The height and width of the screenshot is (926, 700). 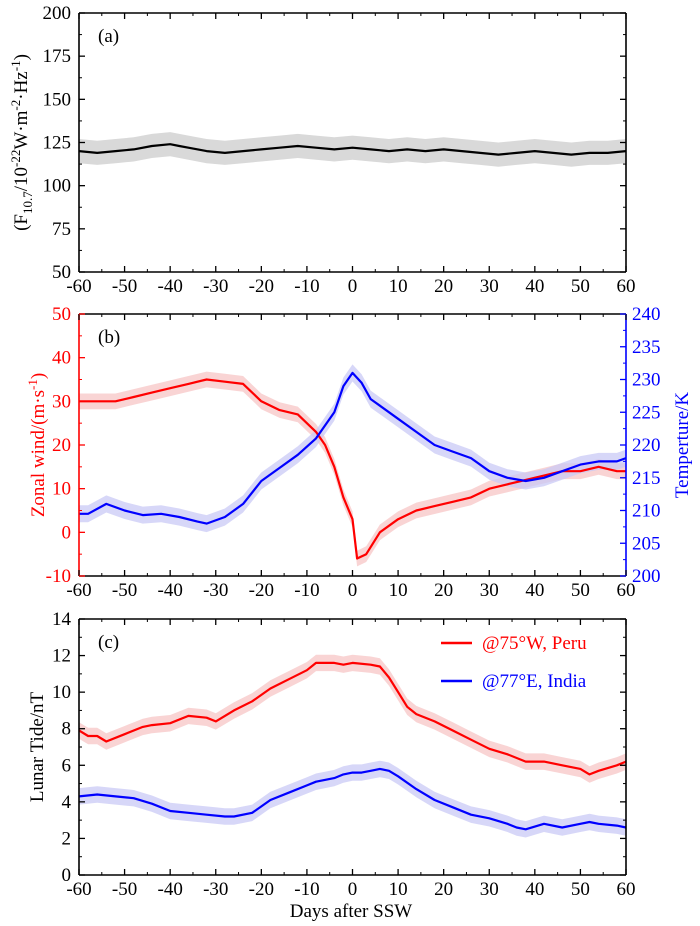 What do you see at coordinates (57, 99) in the screenshot?
I see `y-tick-label: 150` at bounding box center [57, 99].